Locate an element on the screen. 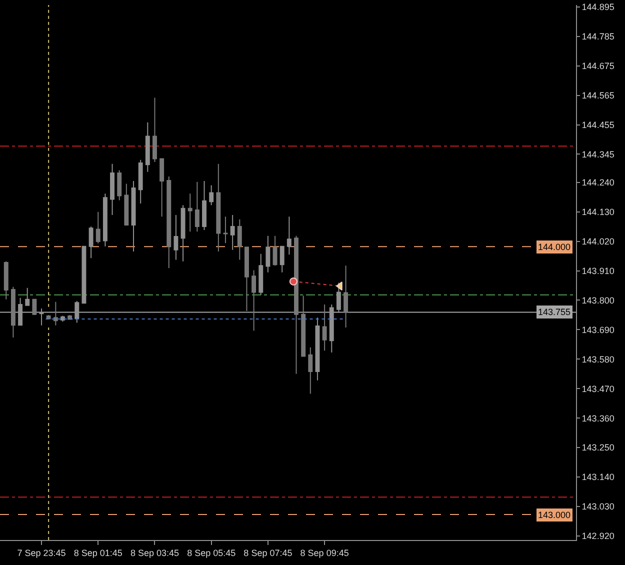 This screenshot has width=625, height=565. y-tick-label: 142.920 is located at coordinates (598, 536).